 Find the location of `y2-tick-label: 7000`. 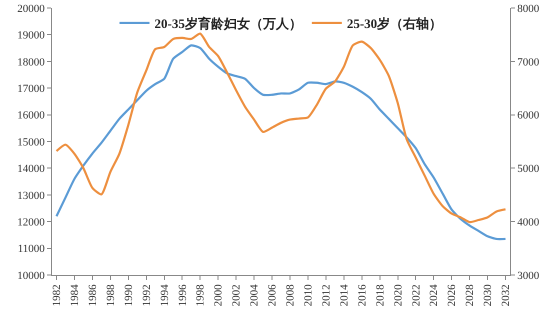

y2-tick-label: 7000 is located at coordinates (528, 62).